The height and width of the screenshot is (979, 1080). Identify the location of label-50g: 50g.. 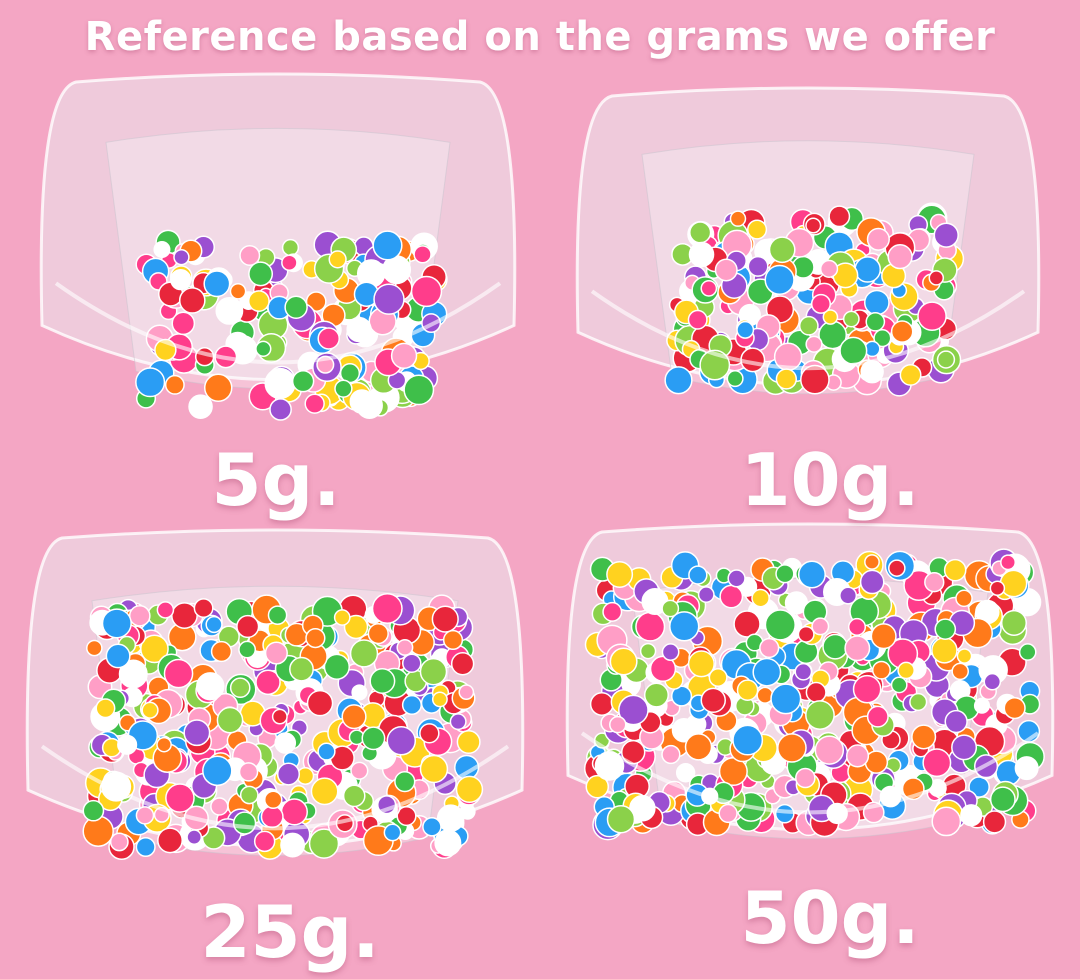
(830, 918).